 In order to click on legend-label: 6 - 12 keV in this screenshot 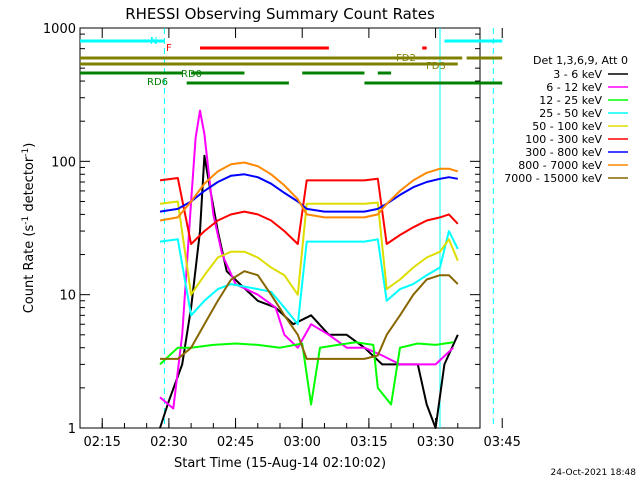, I will do `click(574, 87)`.